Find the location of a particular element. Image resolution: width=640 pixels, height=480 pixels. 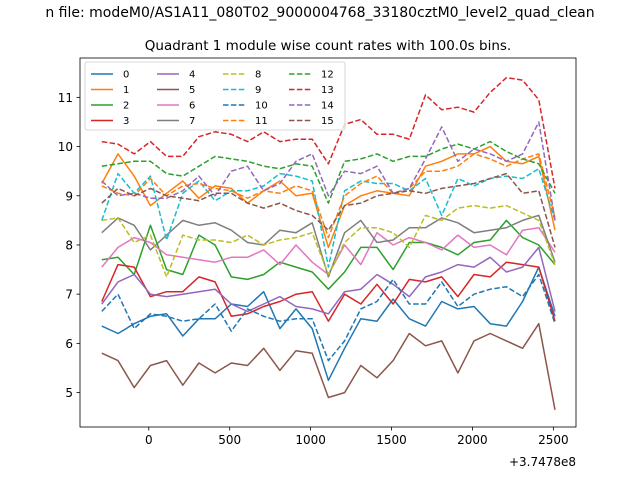

y-tick-label: 5 is located at coordinates (69, 393).